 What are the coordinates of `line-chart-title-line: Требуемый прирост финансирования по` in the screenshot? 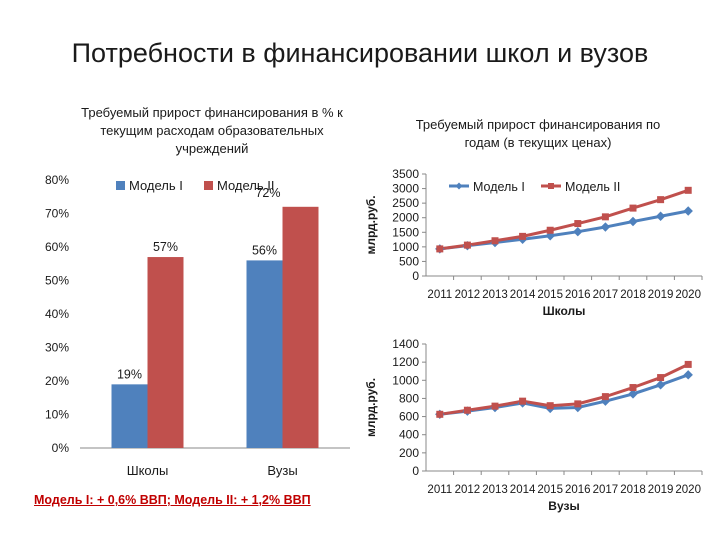 It's located at (538, 124).